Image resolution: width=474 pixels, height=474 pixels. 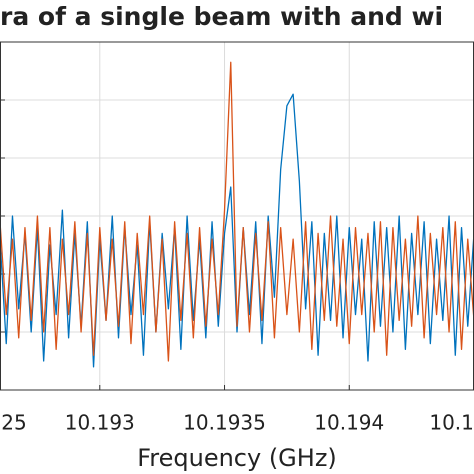 What do you see at coordinates (13, 423) in the screenshot?
I see `x-tick-label: 25` at bounding box center [13, 423].